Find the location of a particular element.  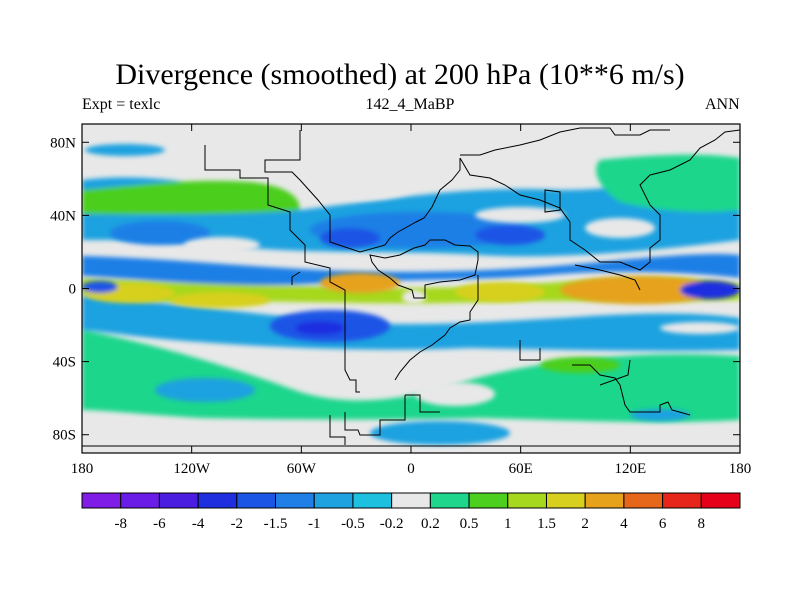

colorbar-label: 4 is located at coordinates (624, 524).